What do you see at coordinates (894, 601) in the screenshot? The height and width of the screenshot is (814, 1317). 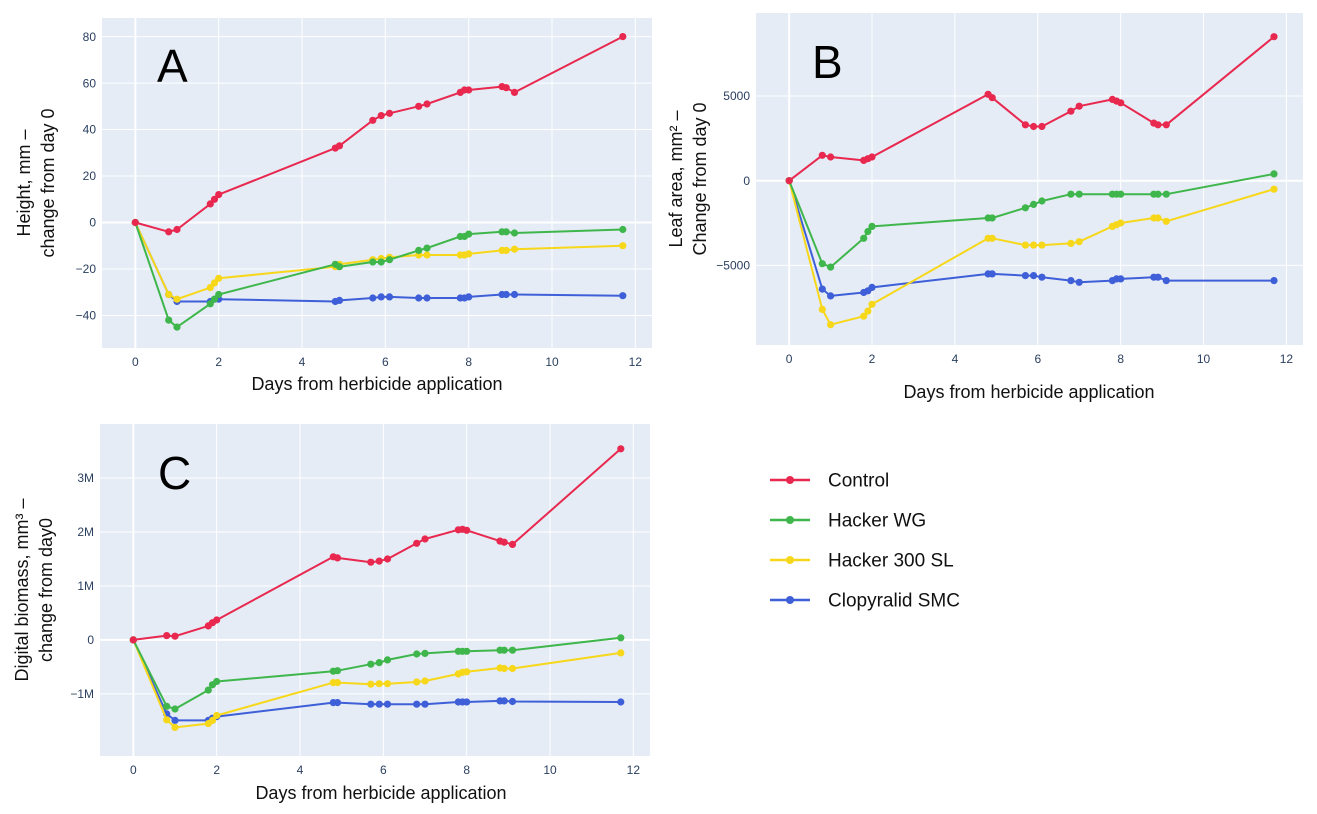 I see `legend-label-clopyralid-smc: Clopyralid SMC` at bounding box center [894, 601].